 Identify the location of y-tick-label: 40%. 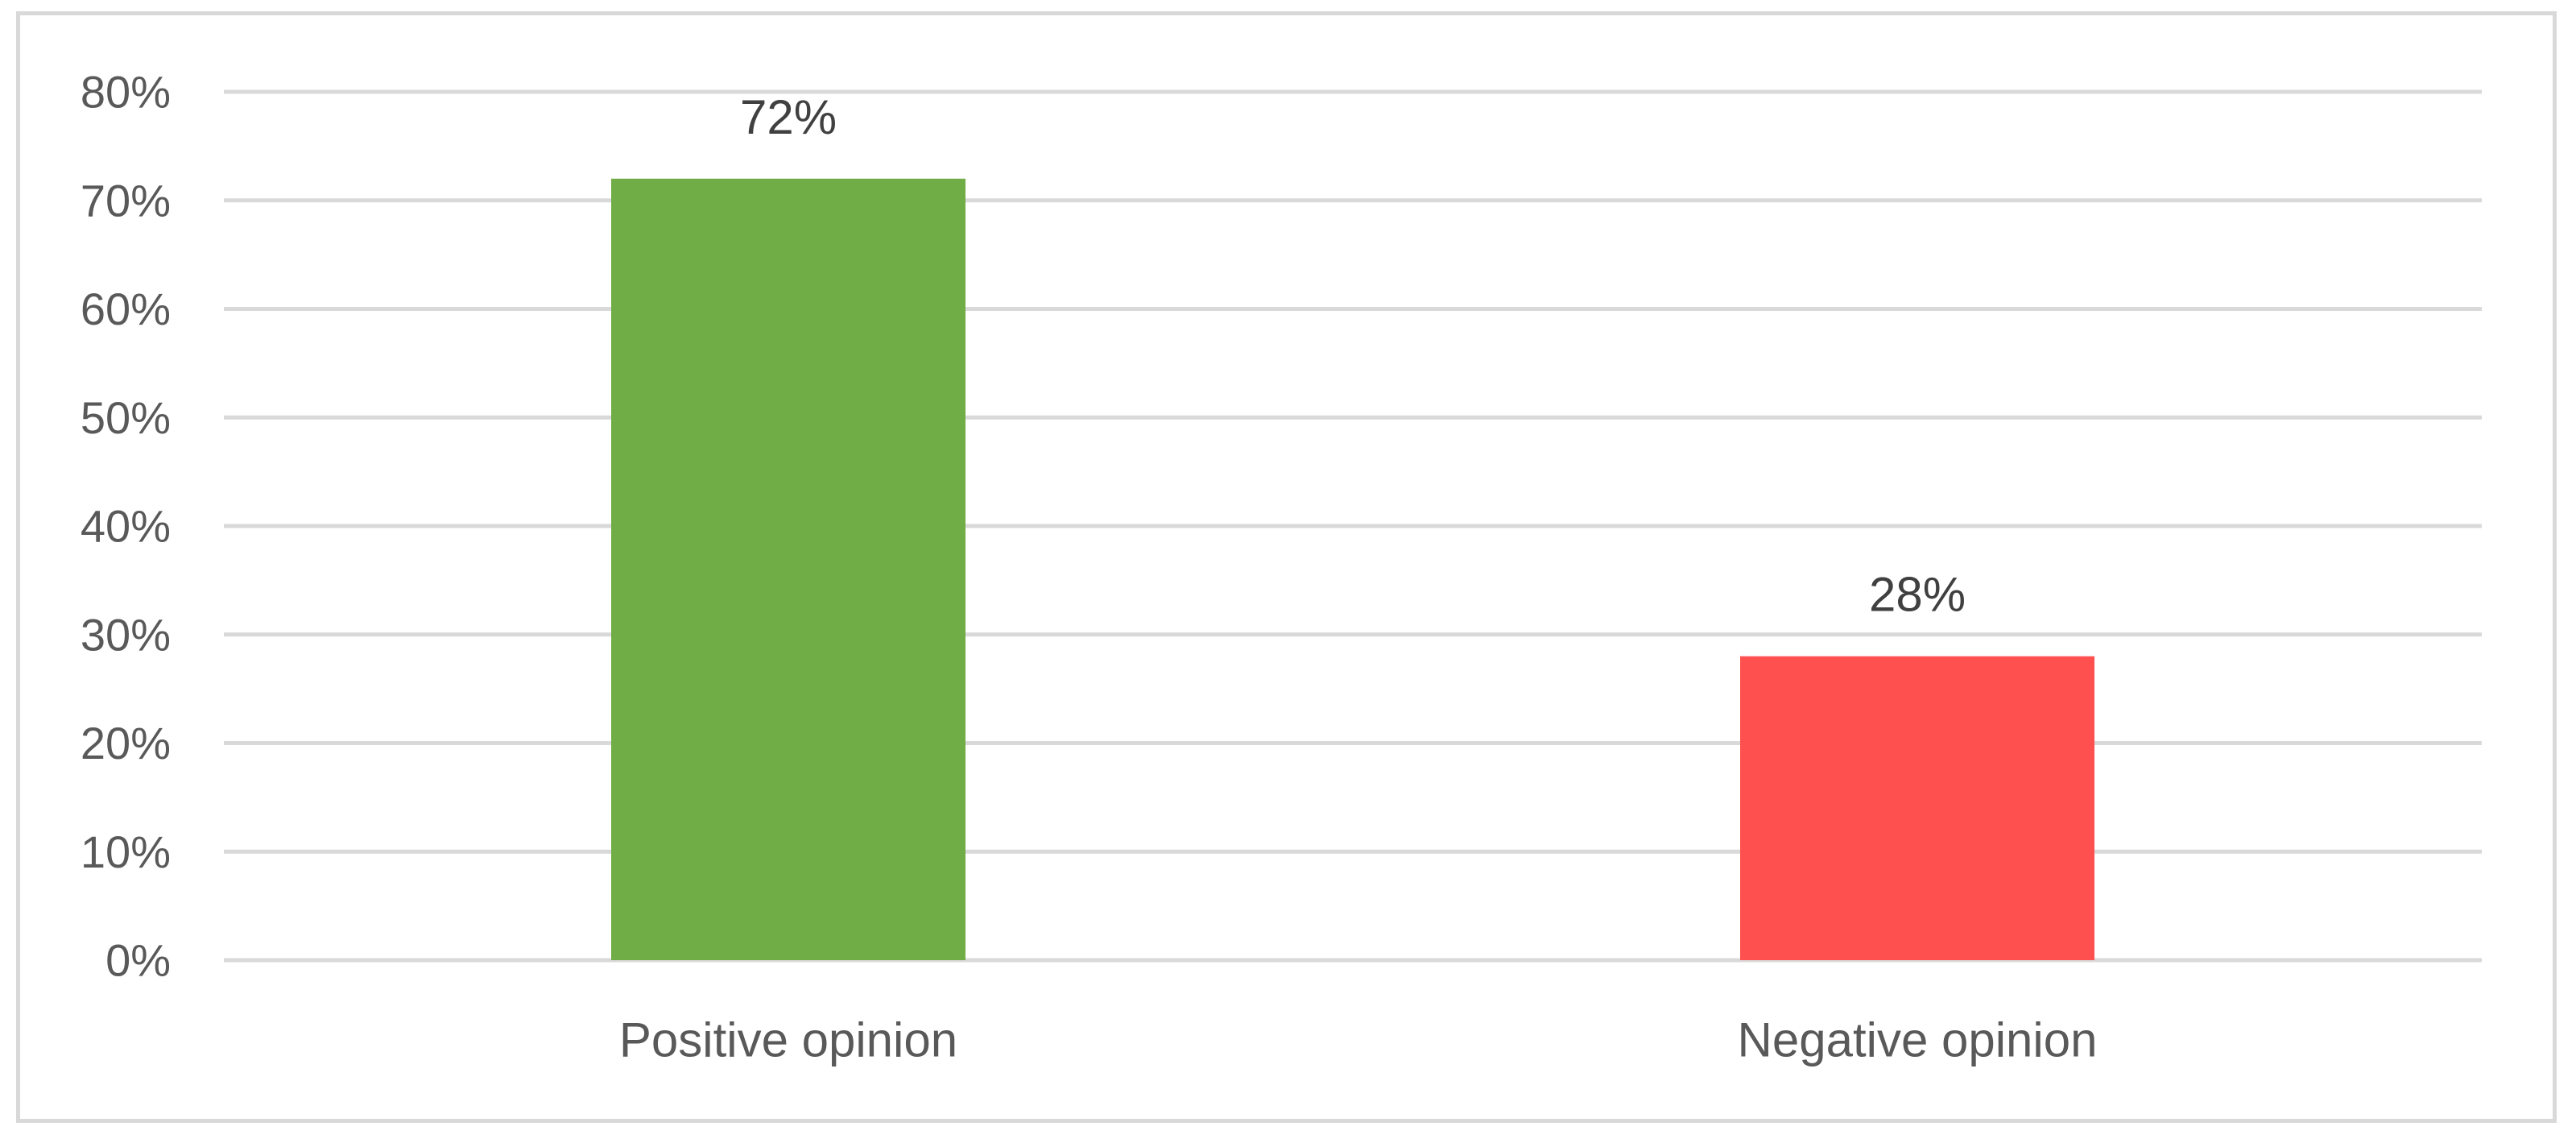
(126, 526).